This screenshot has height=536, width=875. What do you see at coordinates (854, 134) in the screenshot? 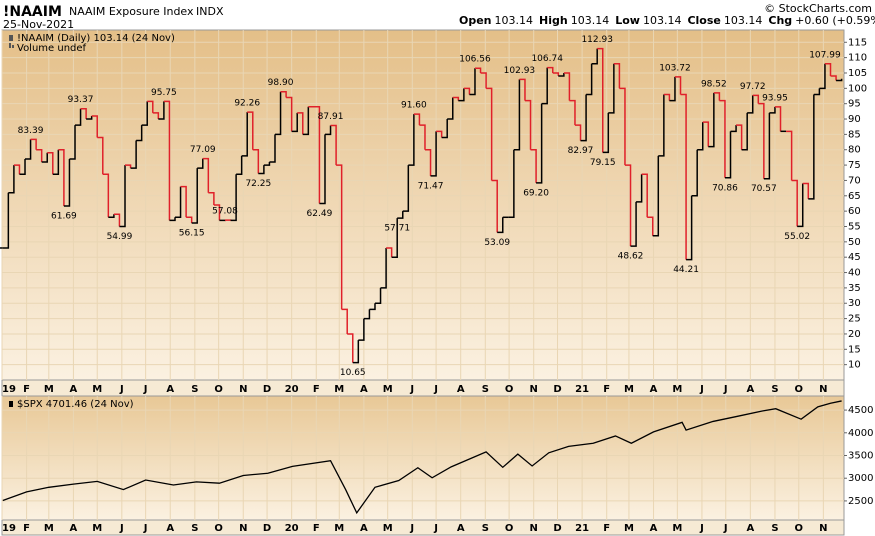
I see `y-tick-label: 85` at bounding box center [854, 134].